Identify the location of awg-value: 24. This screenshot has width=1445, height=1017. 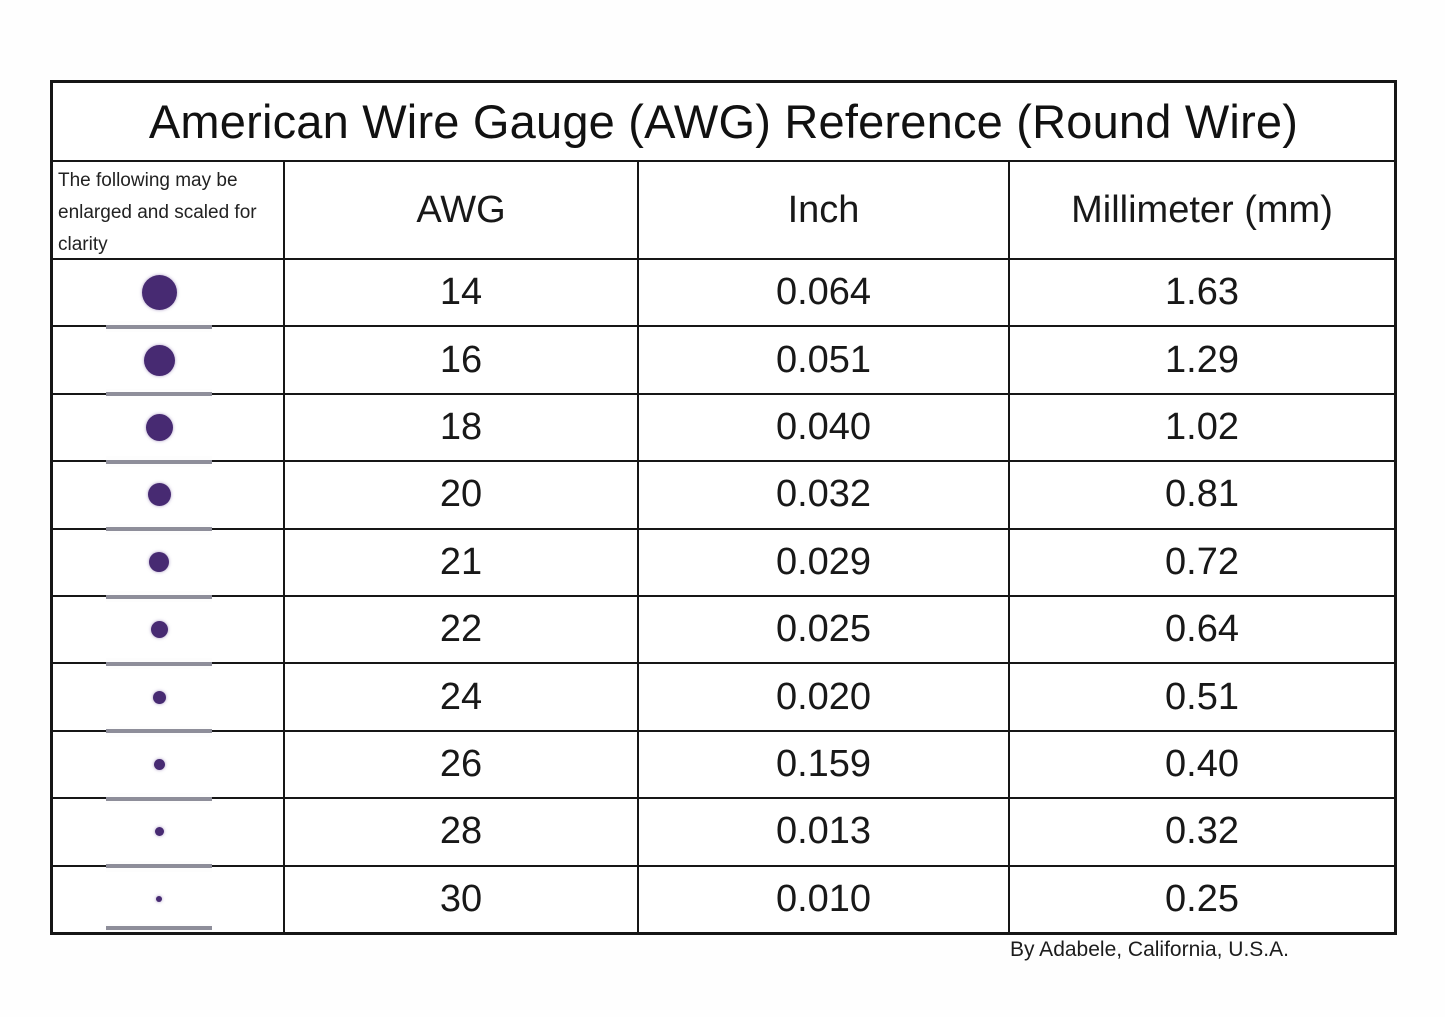
(462, 697).